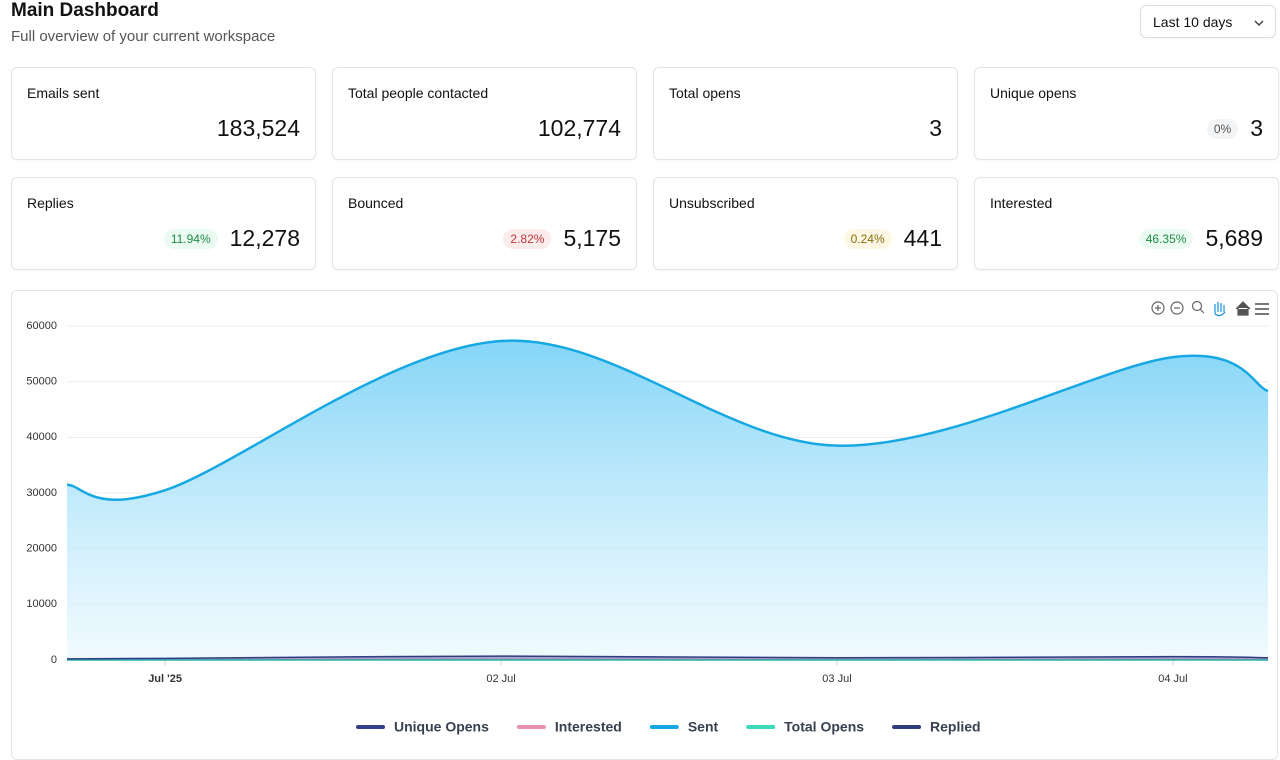 Image resolution: width=1280 pixels, height=760 pixels. I want to click on menu, so click(1262, 309).